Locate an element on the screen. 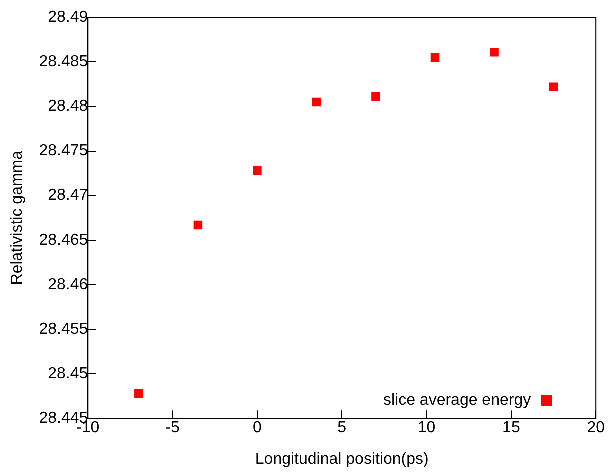  x-tick-label: 15 is located at coordinates (511, 428).